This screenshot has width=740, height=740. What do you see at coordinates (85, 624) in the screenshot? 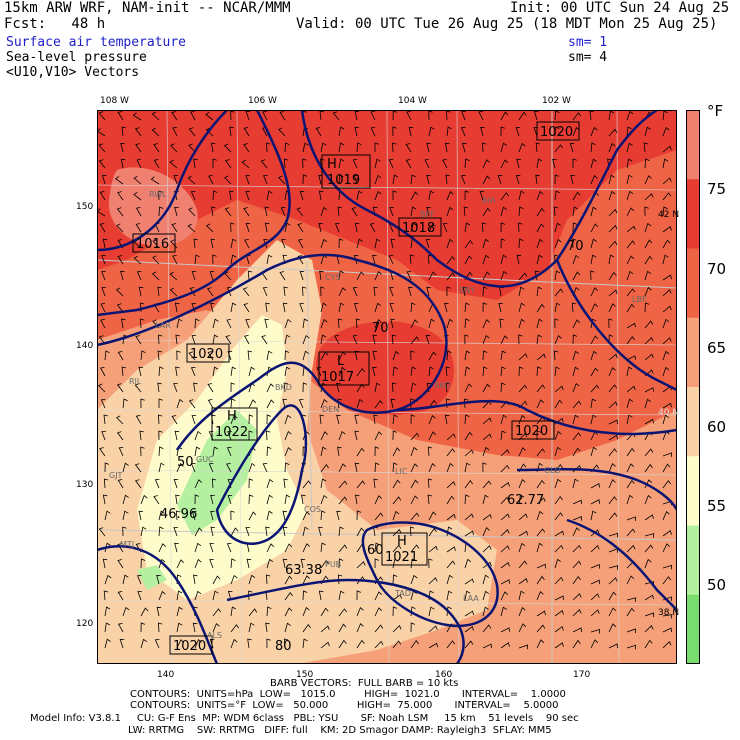
I see `grid-y-120: 120` at bounding box center [85, 624].